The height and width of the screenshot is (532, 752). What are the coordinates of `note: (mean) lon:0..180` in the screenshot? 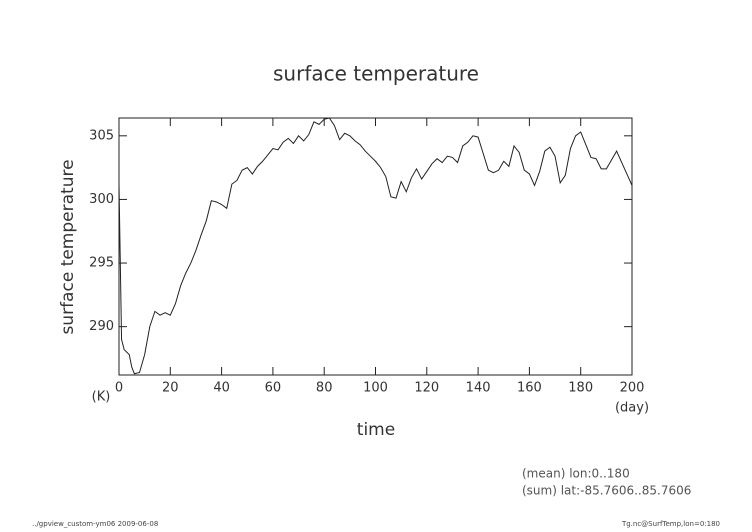 It's located at (576, 474).